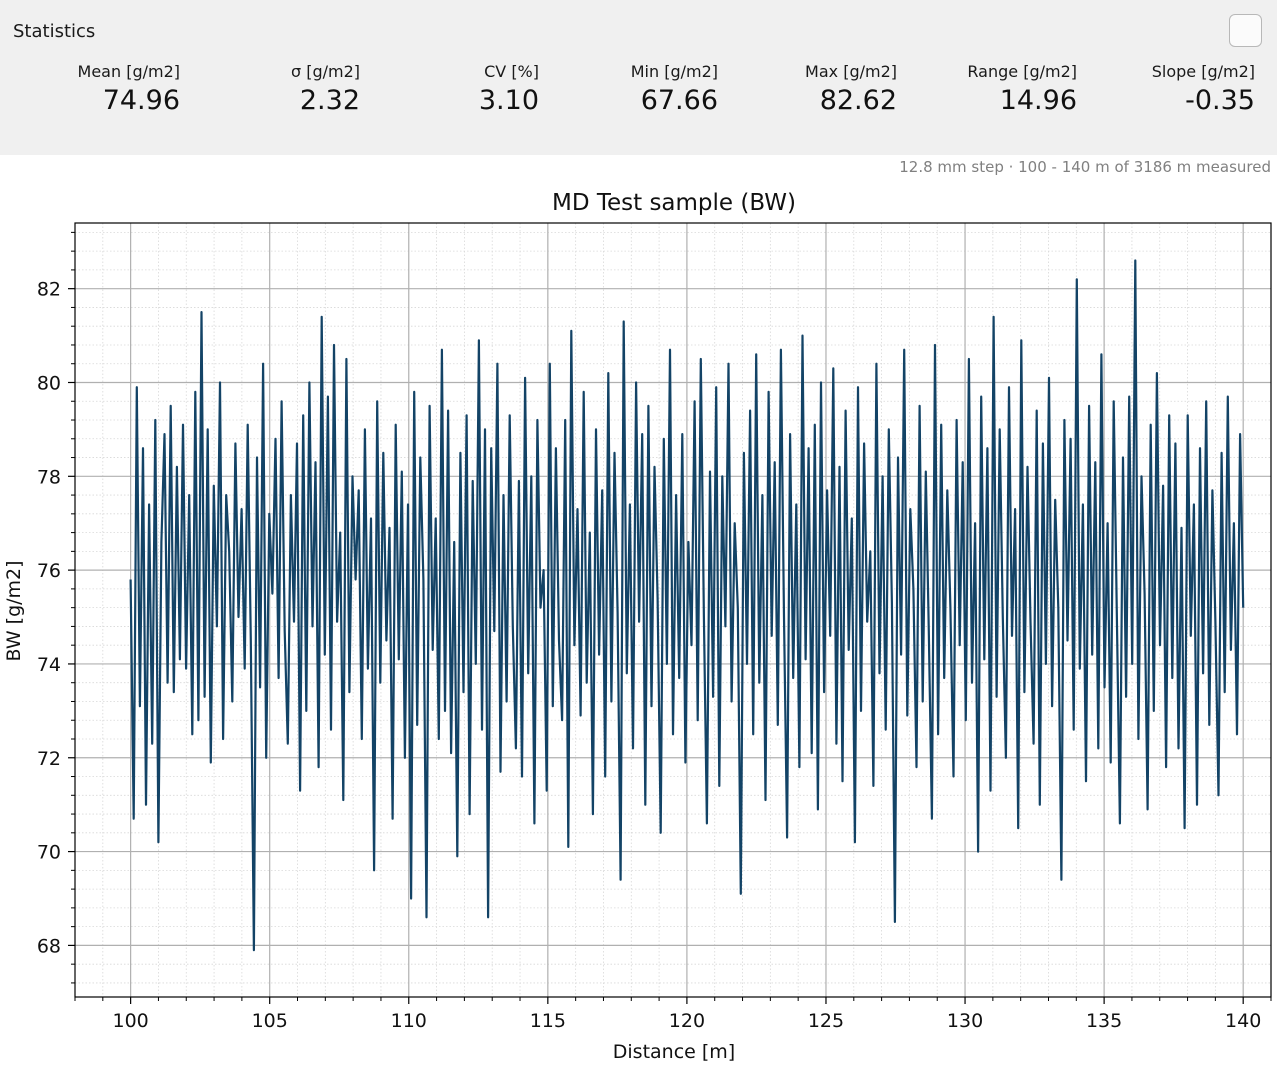 The width and height of the screenshot is (1277, 1067). Describe the element at coordinates (49, 383) in the screenshot. I see `y-tick-label: 80` at that location.